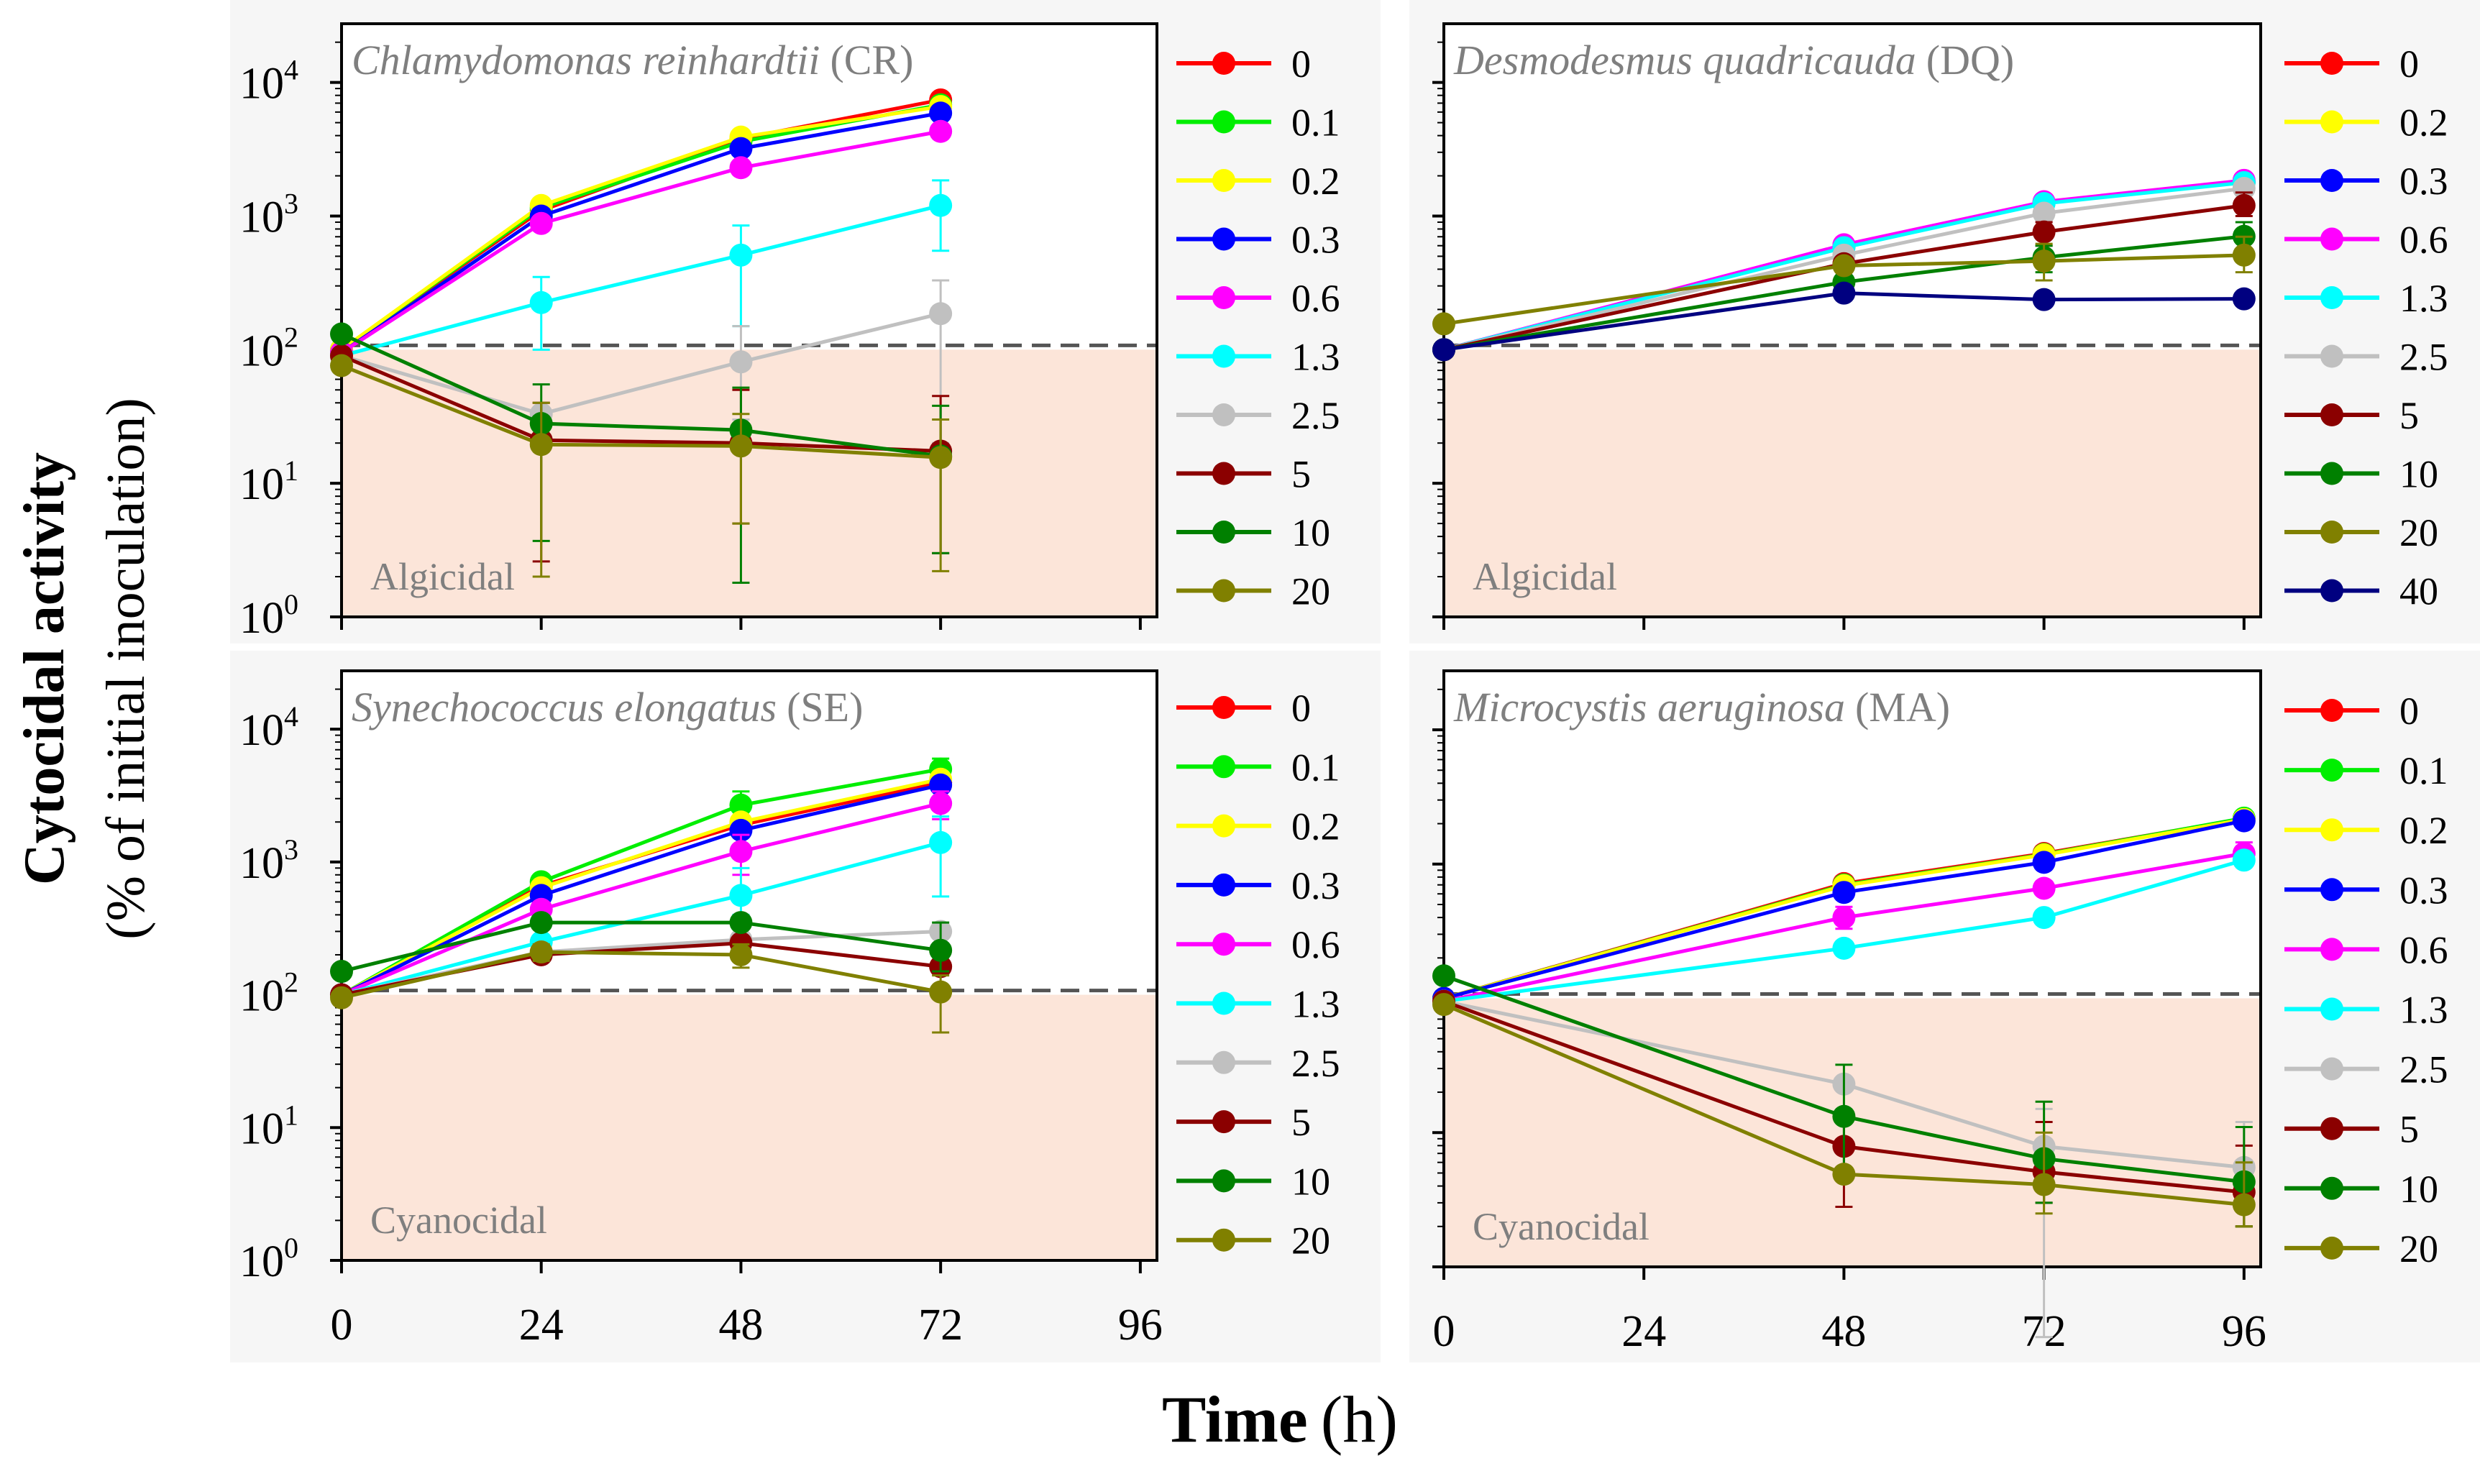  Describe the element at coordinates (1315, 885) in the screenshot. I see `legend-label: 0.3` at that location.